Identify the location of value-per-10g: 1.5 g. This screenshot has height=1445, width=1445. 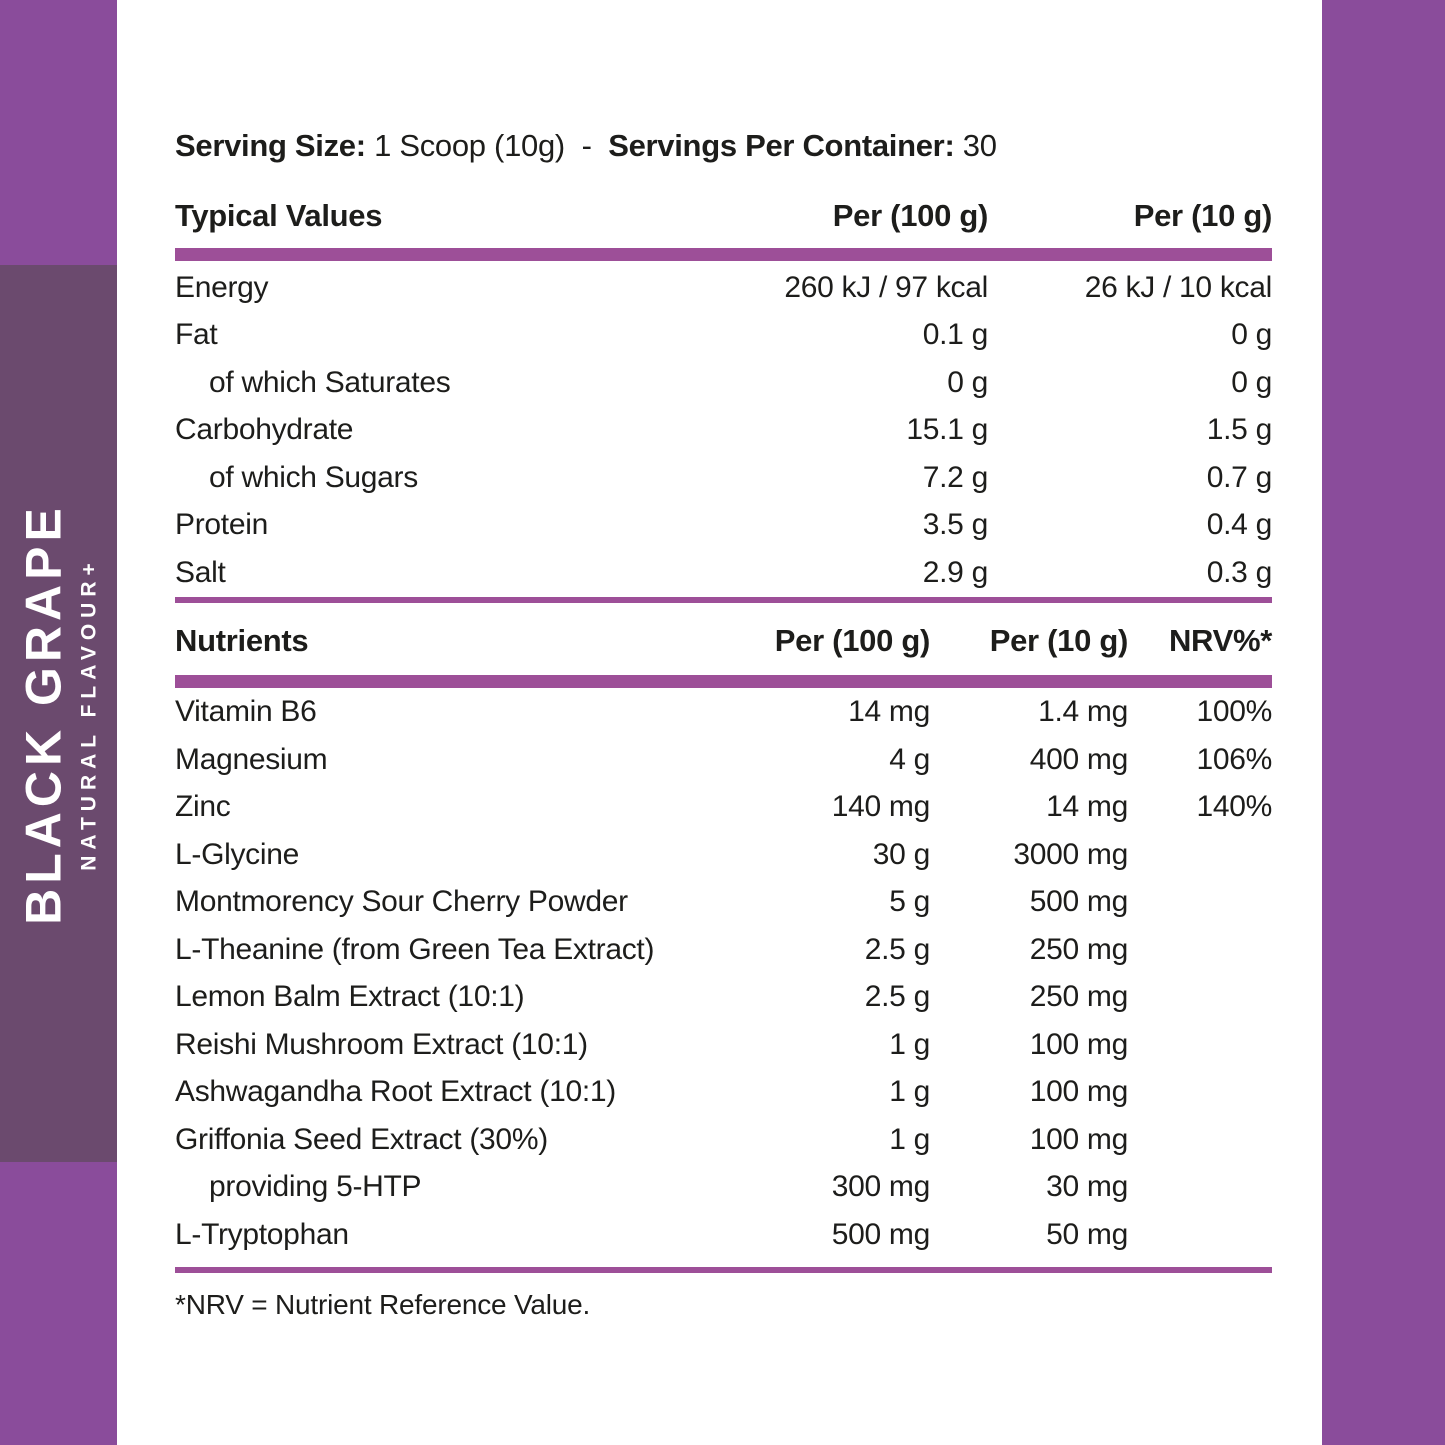
(1239, 430).